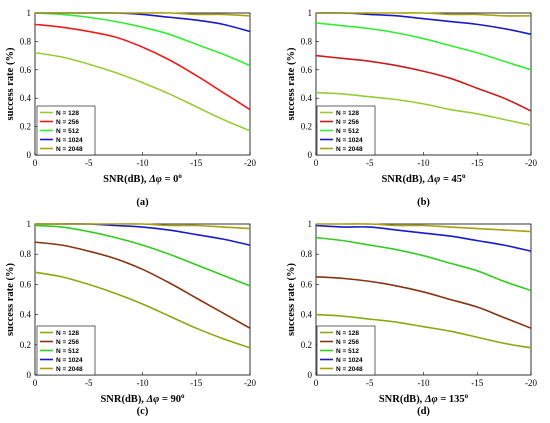 This screenshot has width=550, height=423. What do you see at coordinates (142, 398) in the screenshot?
I see `x-axis-label: SNR(dB), Δφ = 90o` at bounding box center [142, 398].